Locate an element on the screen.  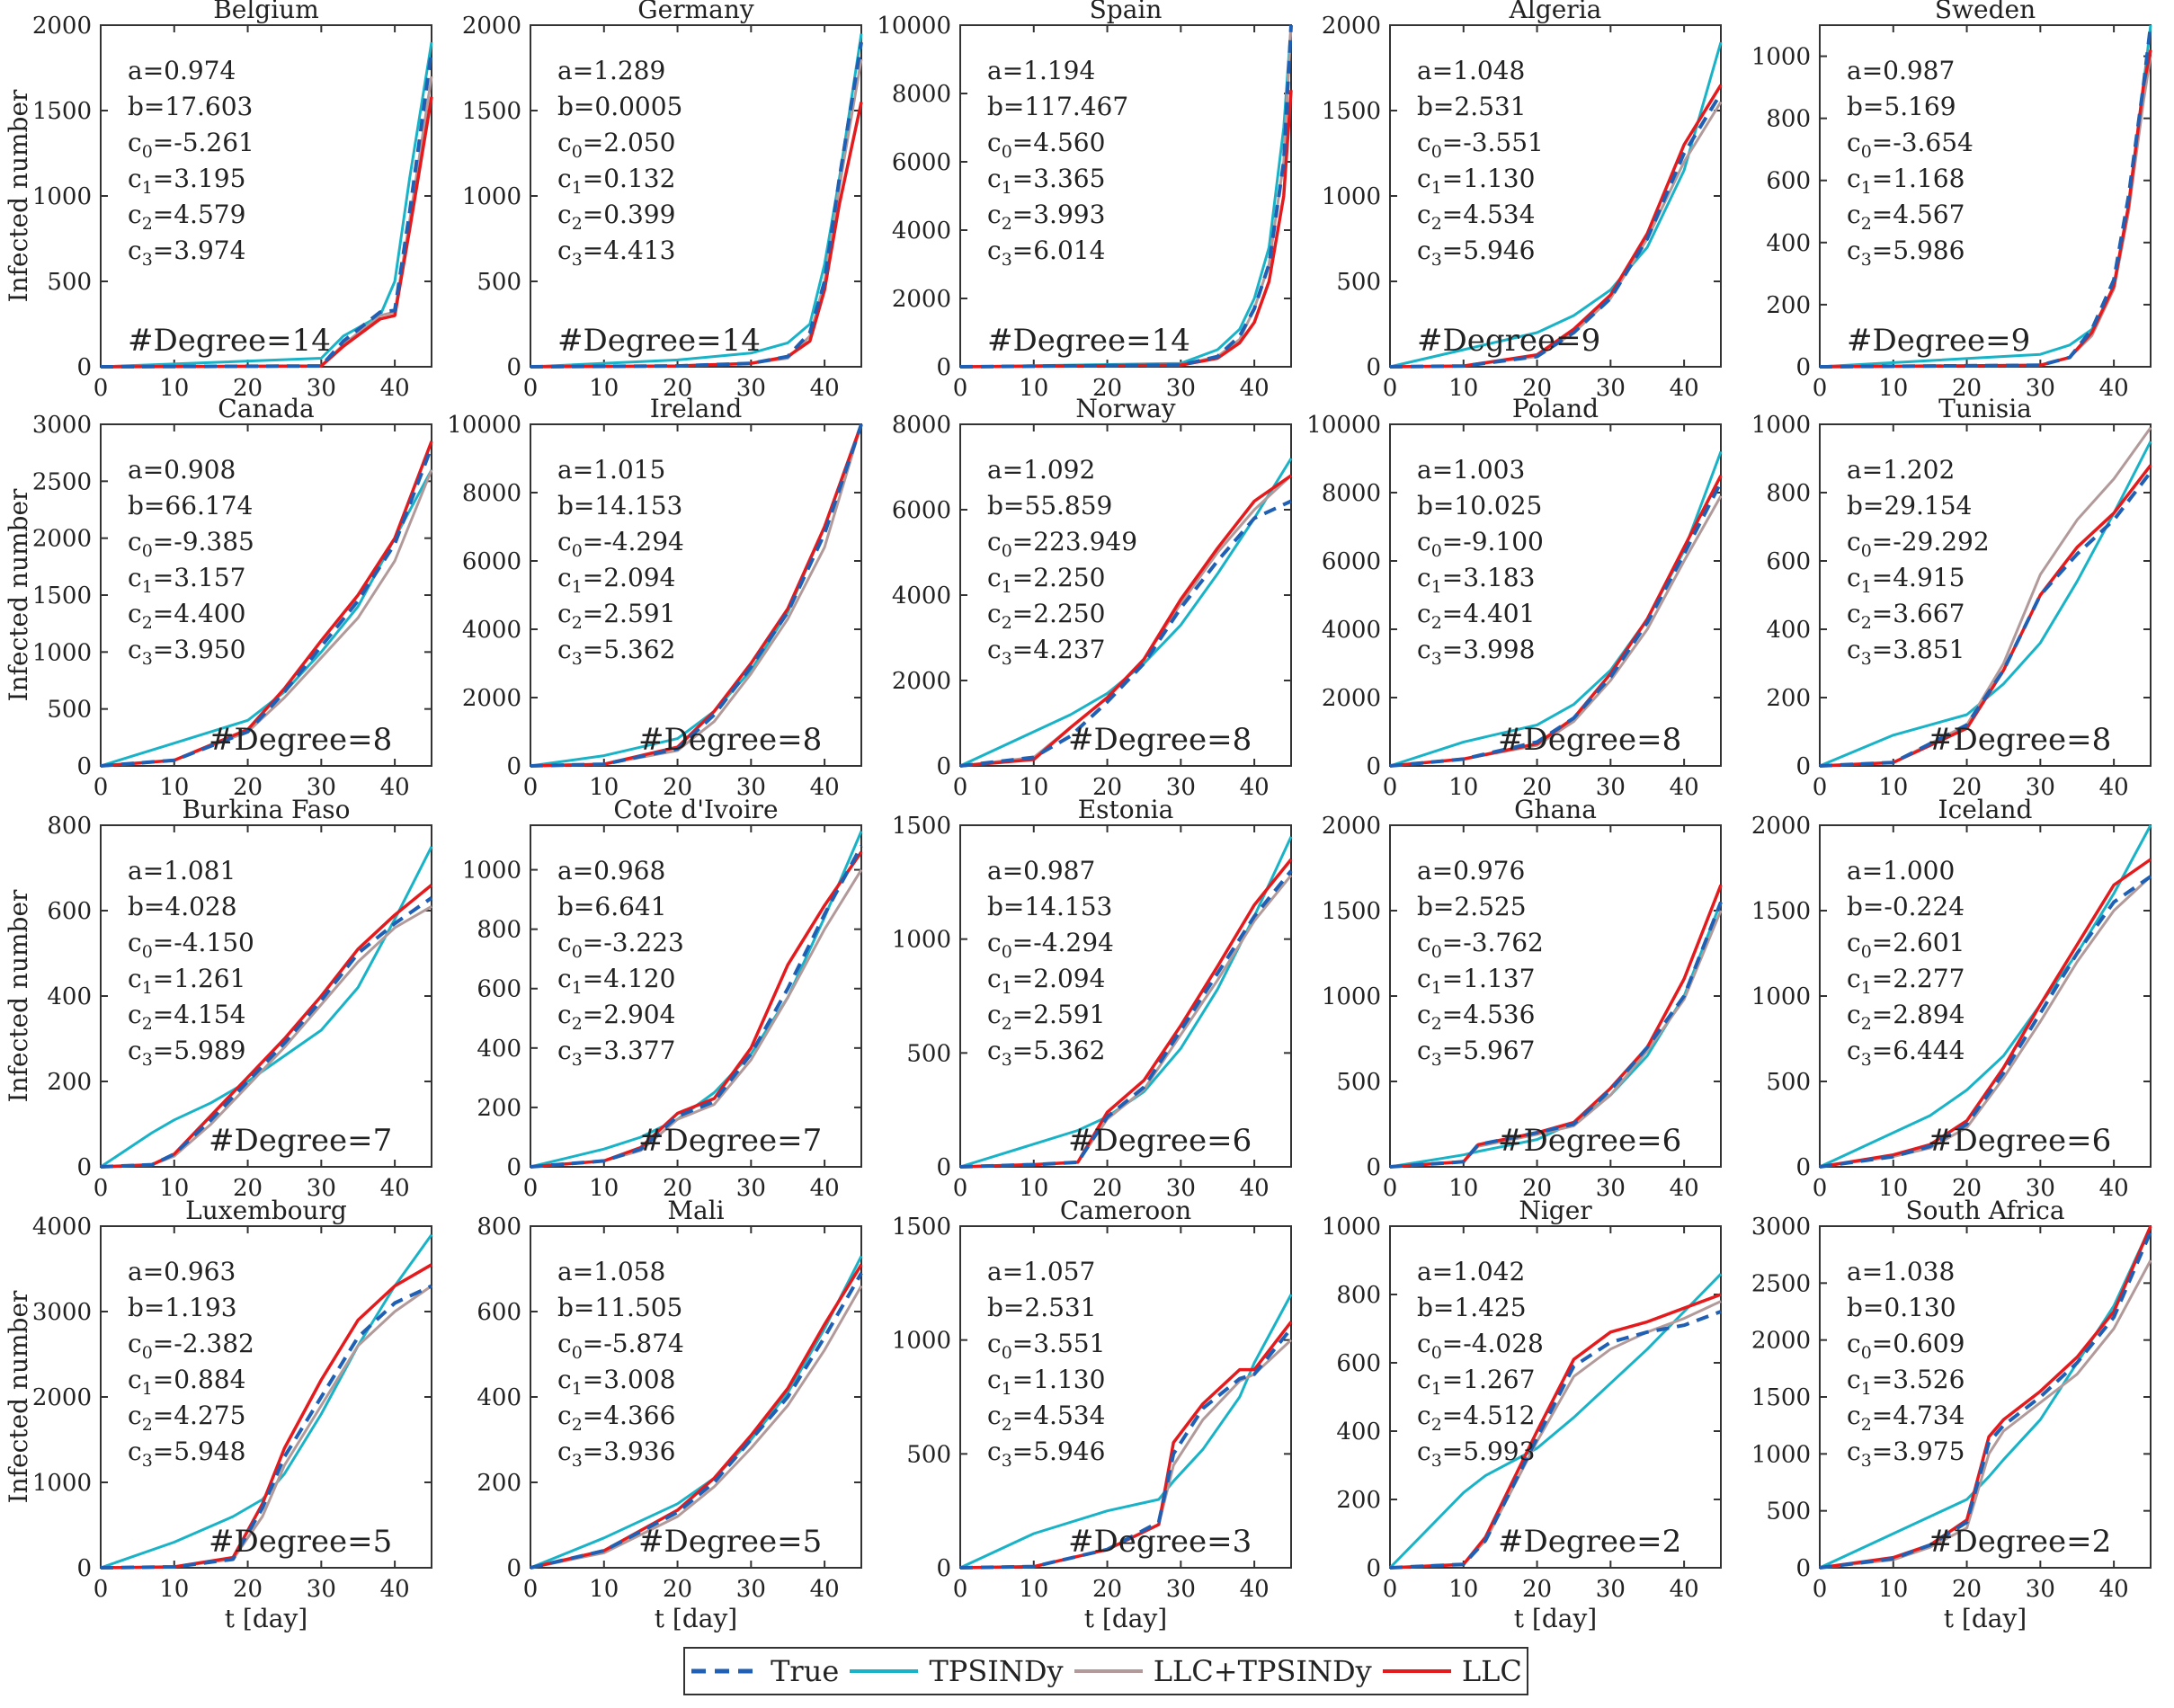
param-label: c2=4.400 is located at coordinates (187, 616).